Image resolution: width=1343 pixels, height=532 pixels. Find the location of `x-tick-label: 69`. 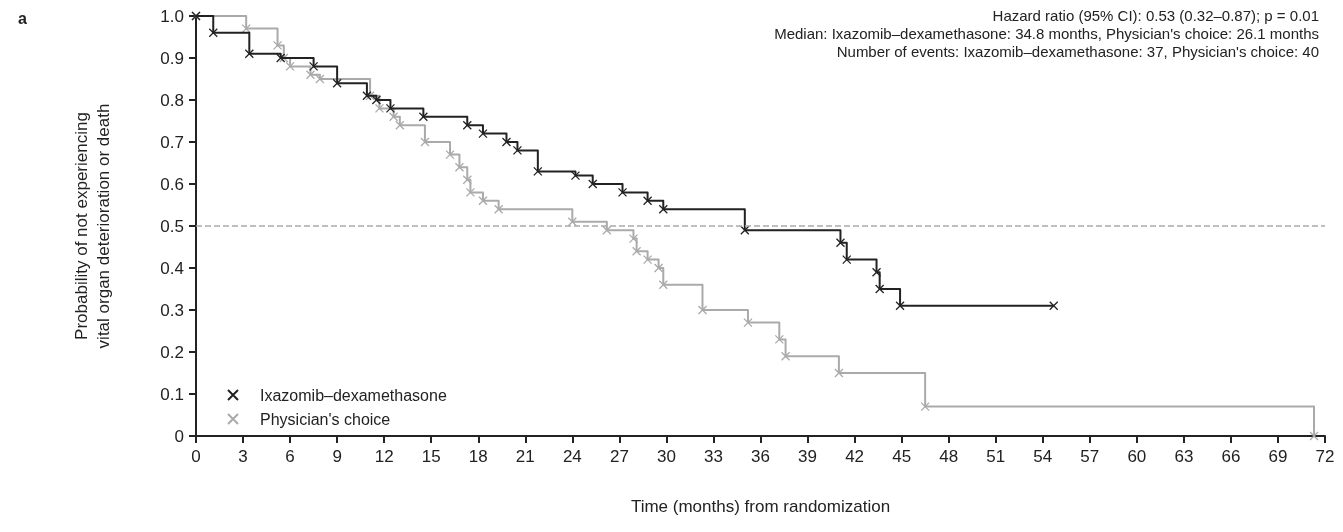

x-tick-label: 69 is located at coordinates (1278, 456).